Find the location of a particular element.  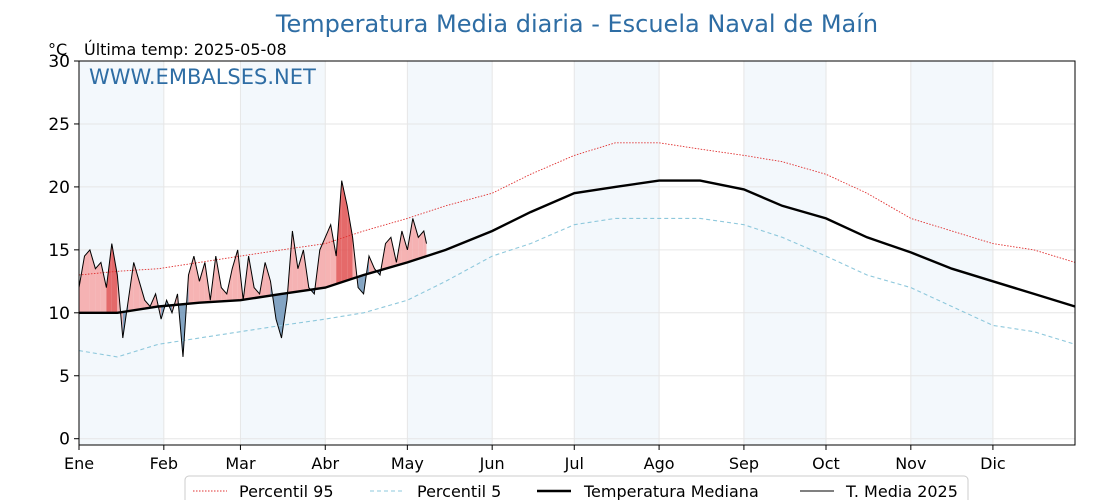

y-tick-label: 5 is located at coordinates (64, 377).